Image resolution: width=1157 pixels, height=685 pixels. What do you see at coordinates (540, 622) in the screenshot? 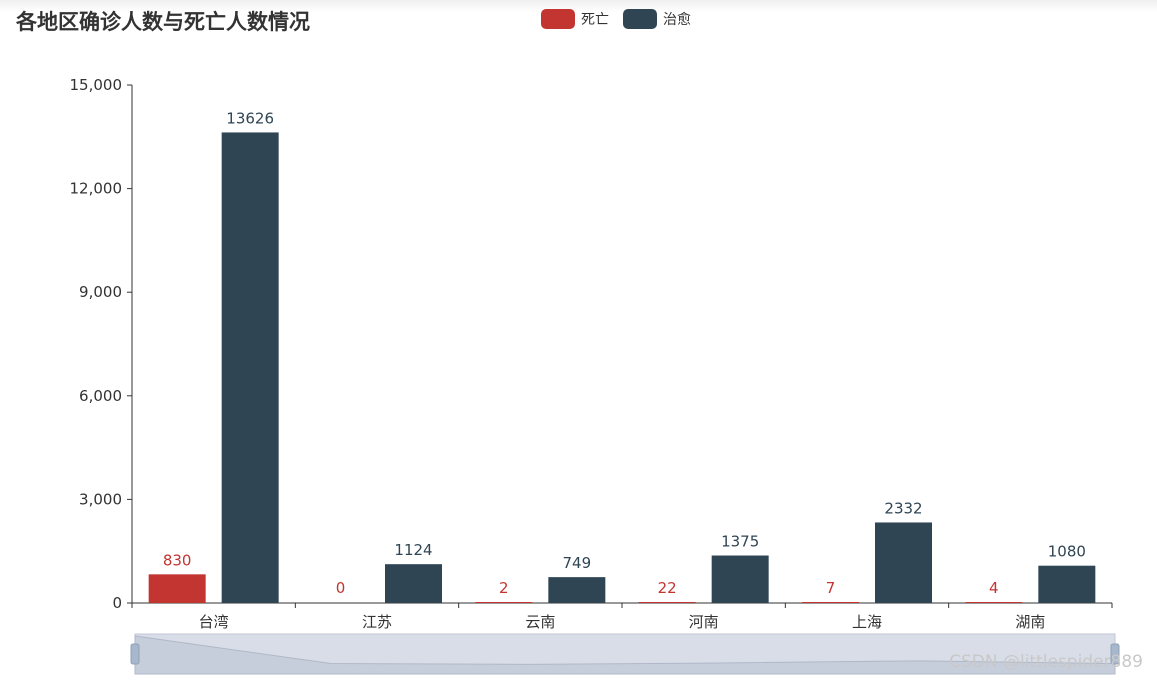
I see `x-tick-label: 云南` at bounding box center [540, 622].